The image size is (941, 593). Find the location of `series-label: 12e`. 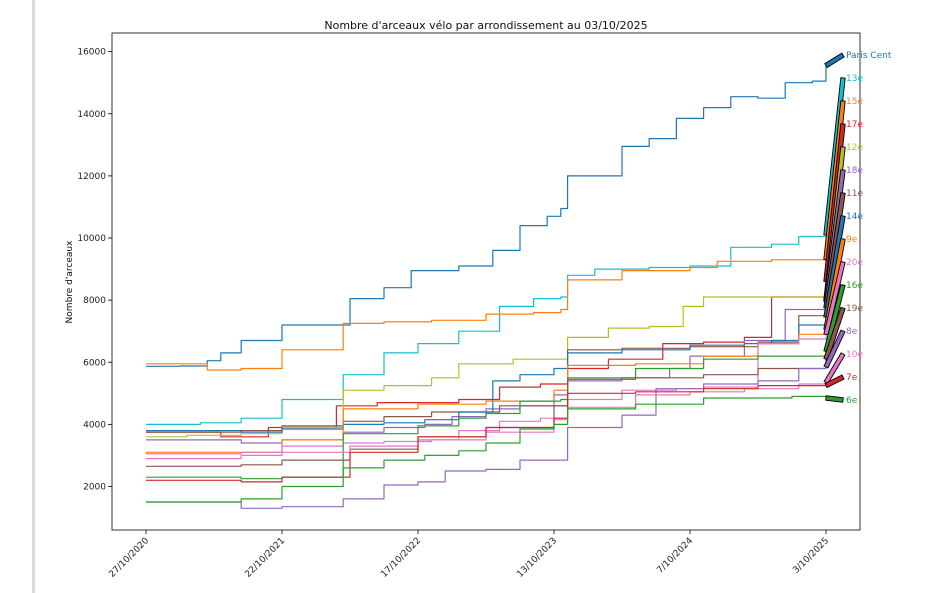

series-label: 12e is located at coordinates (854, 148).